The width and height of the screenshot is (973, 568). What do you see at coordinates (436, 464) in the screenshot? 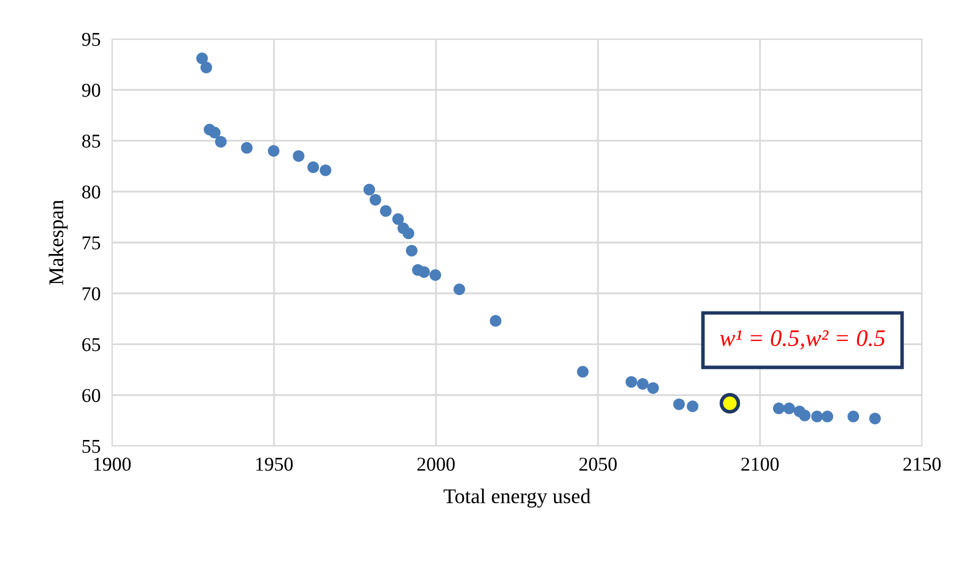
I see `x-tick-label: 2000` at bounding box center [436, 464].